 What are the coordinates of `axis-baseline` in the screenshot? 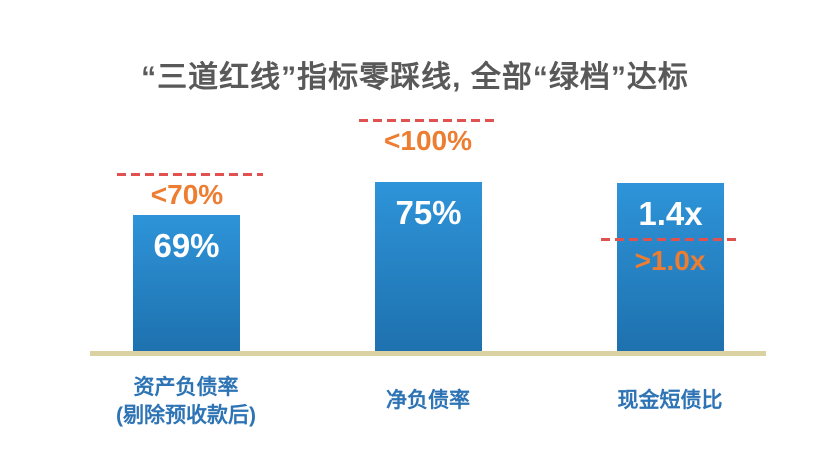 It's located at (428, 353).